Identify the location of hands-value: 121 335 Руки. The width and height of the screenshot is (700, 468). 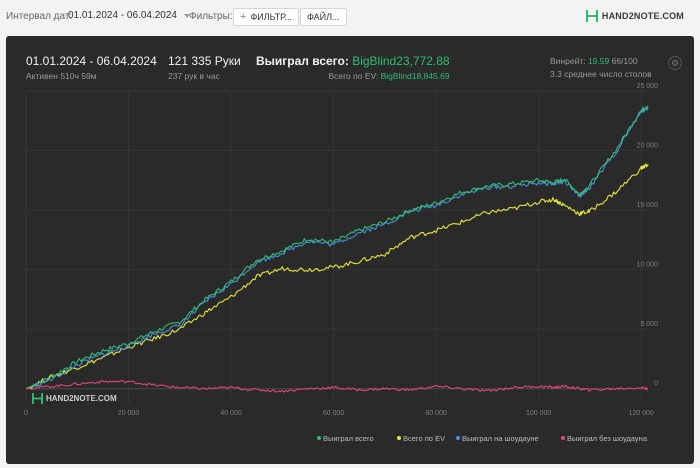
(204, 61).